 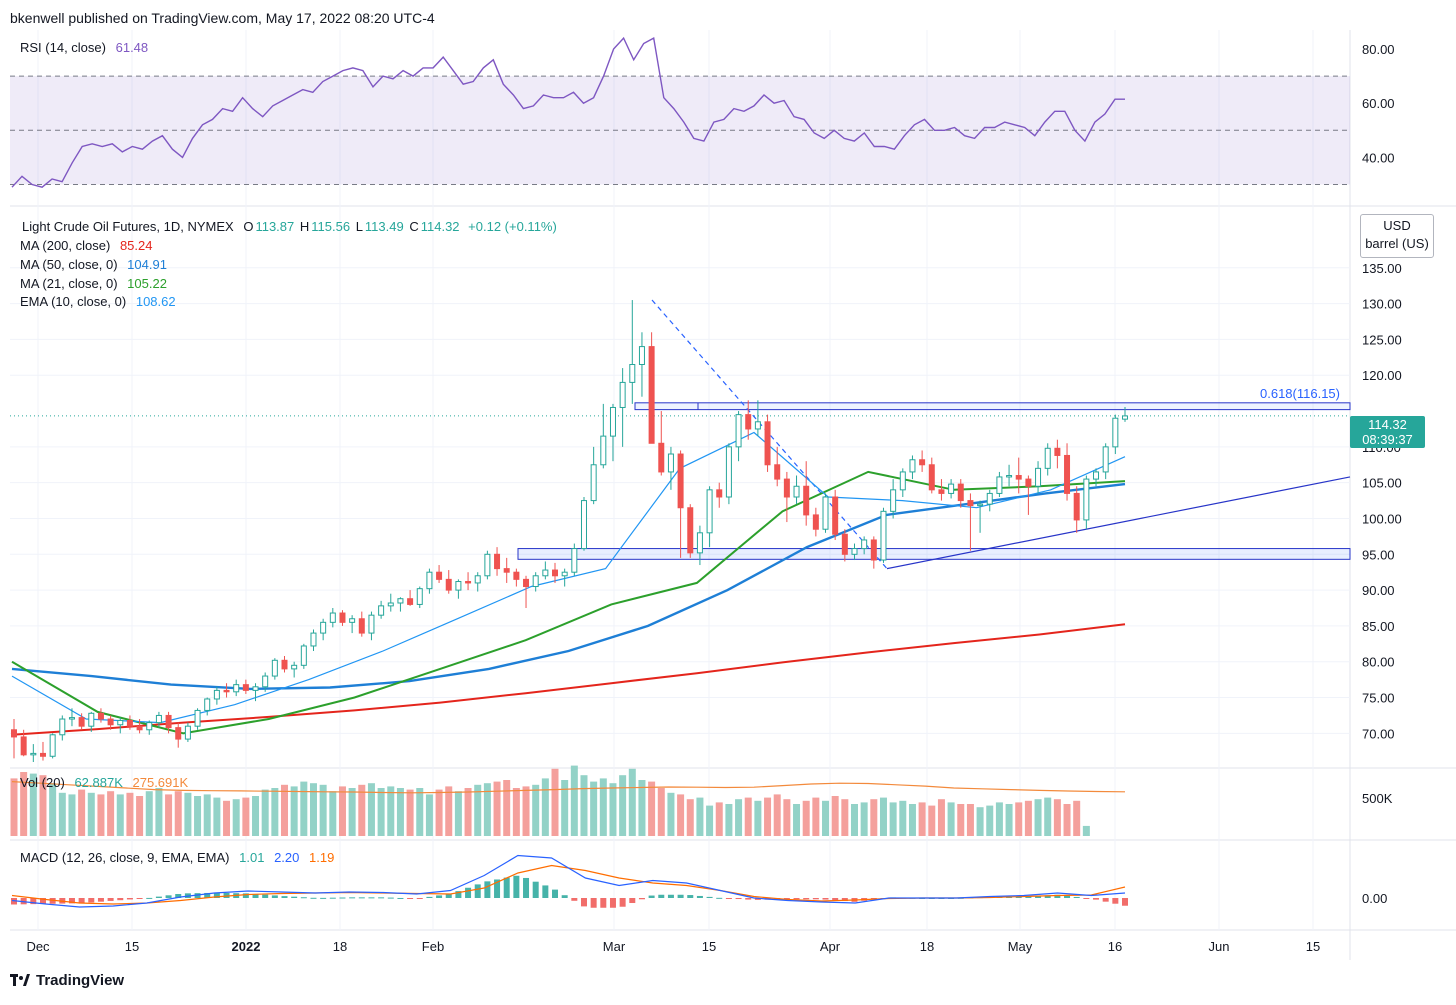 What do you see at coordinates (414, 226) in the screenshot?
I see `close-label: C` at bounding box center [414, 226].